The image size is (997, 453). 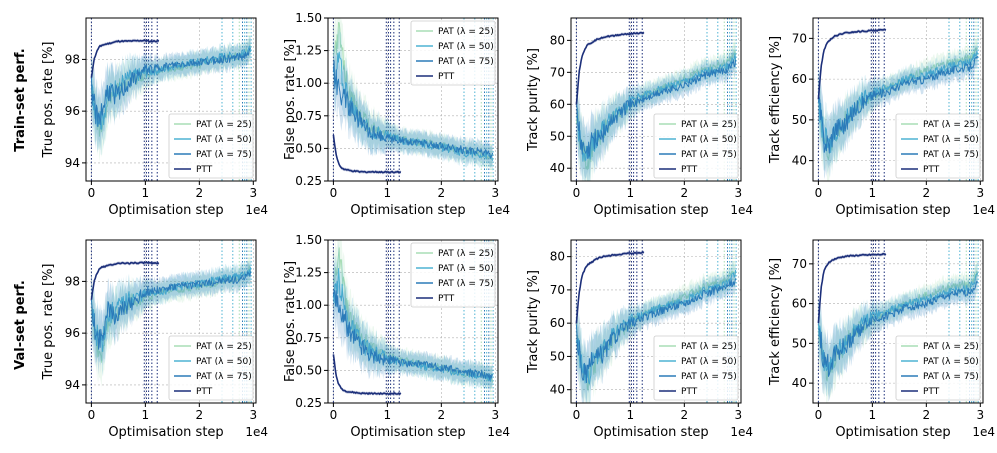 What do you see at coordinates (48, 99) in the screenshot?
I see `y-axis-title: True pos. rate [%]` at bounding box center [48, 99].